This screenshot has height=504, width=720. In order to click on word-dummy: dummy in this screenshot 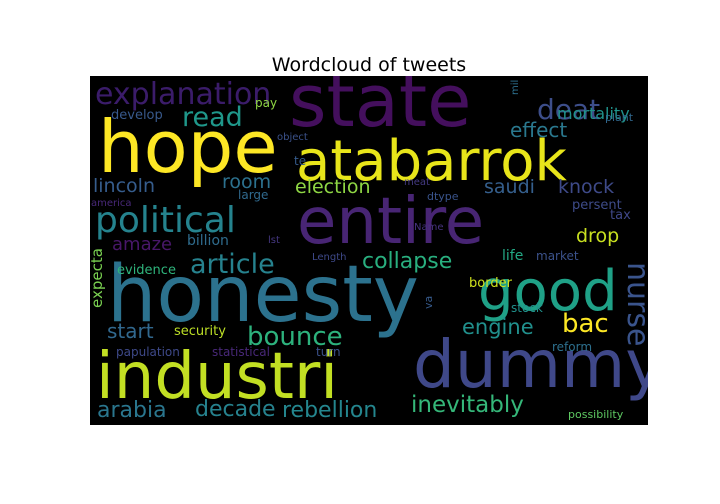, I will do `click(538, 364)`.